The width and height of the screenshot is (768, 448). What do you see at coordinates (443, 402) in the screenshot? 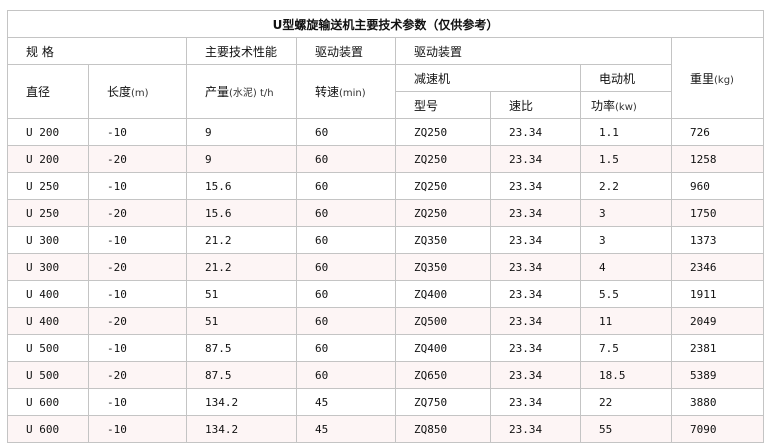
I see `cell-model: ZQ750` at bounding box center [443, 402].